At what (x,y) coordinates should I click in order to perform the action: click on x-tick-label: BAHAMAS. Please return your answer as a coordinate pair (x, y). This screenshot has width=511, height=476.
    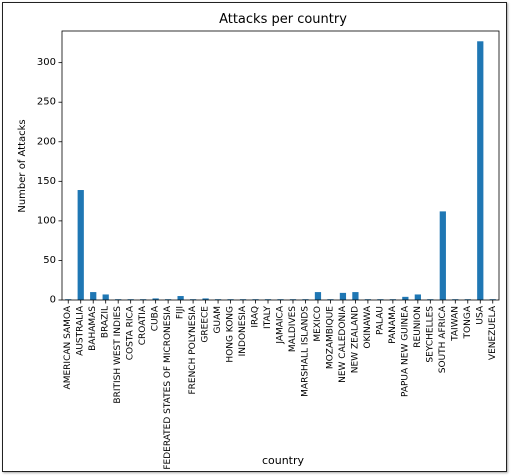
    Looking at the image, I should click on (93, 328).